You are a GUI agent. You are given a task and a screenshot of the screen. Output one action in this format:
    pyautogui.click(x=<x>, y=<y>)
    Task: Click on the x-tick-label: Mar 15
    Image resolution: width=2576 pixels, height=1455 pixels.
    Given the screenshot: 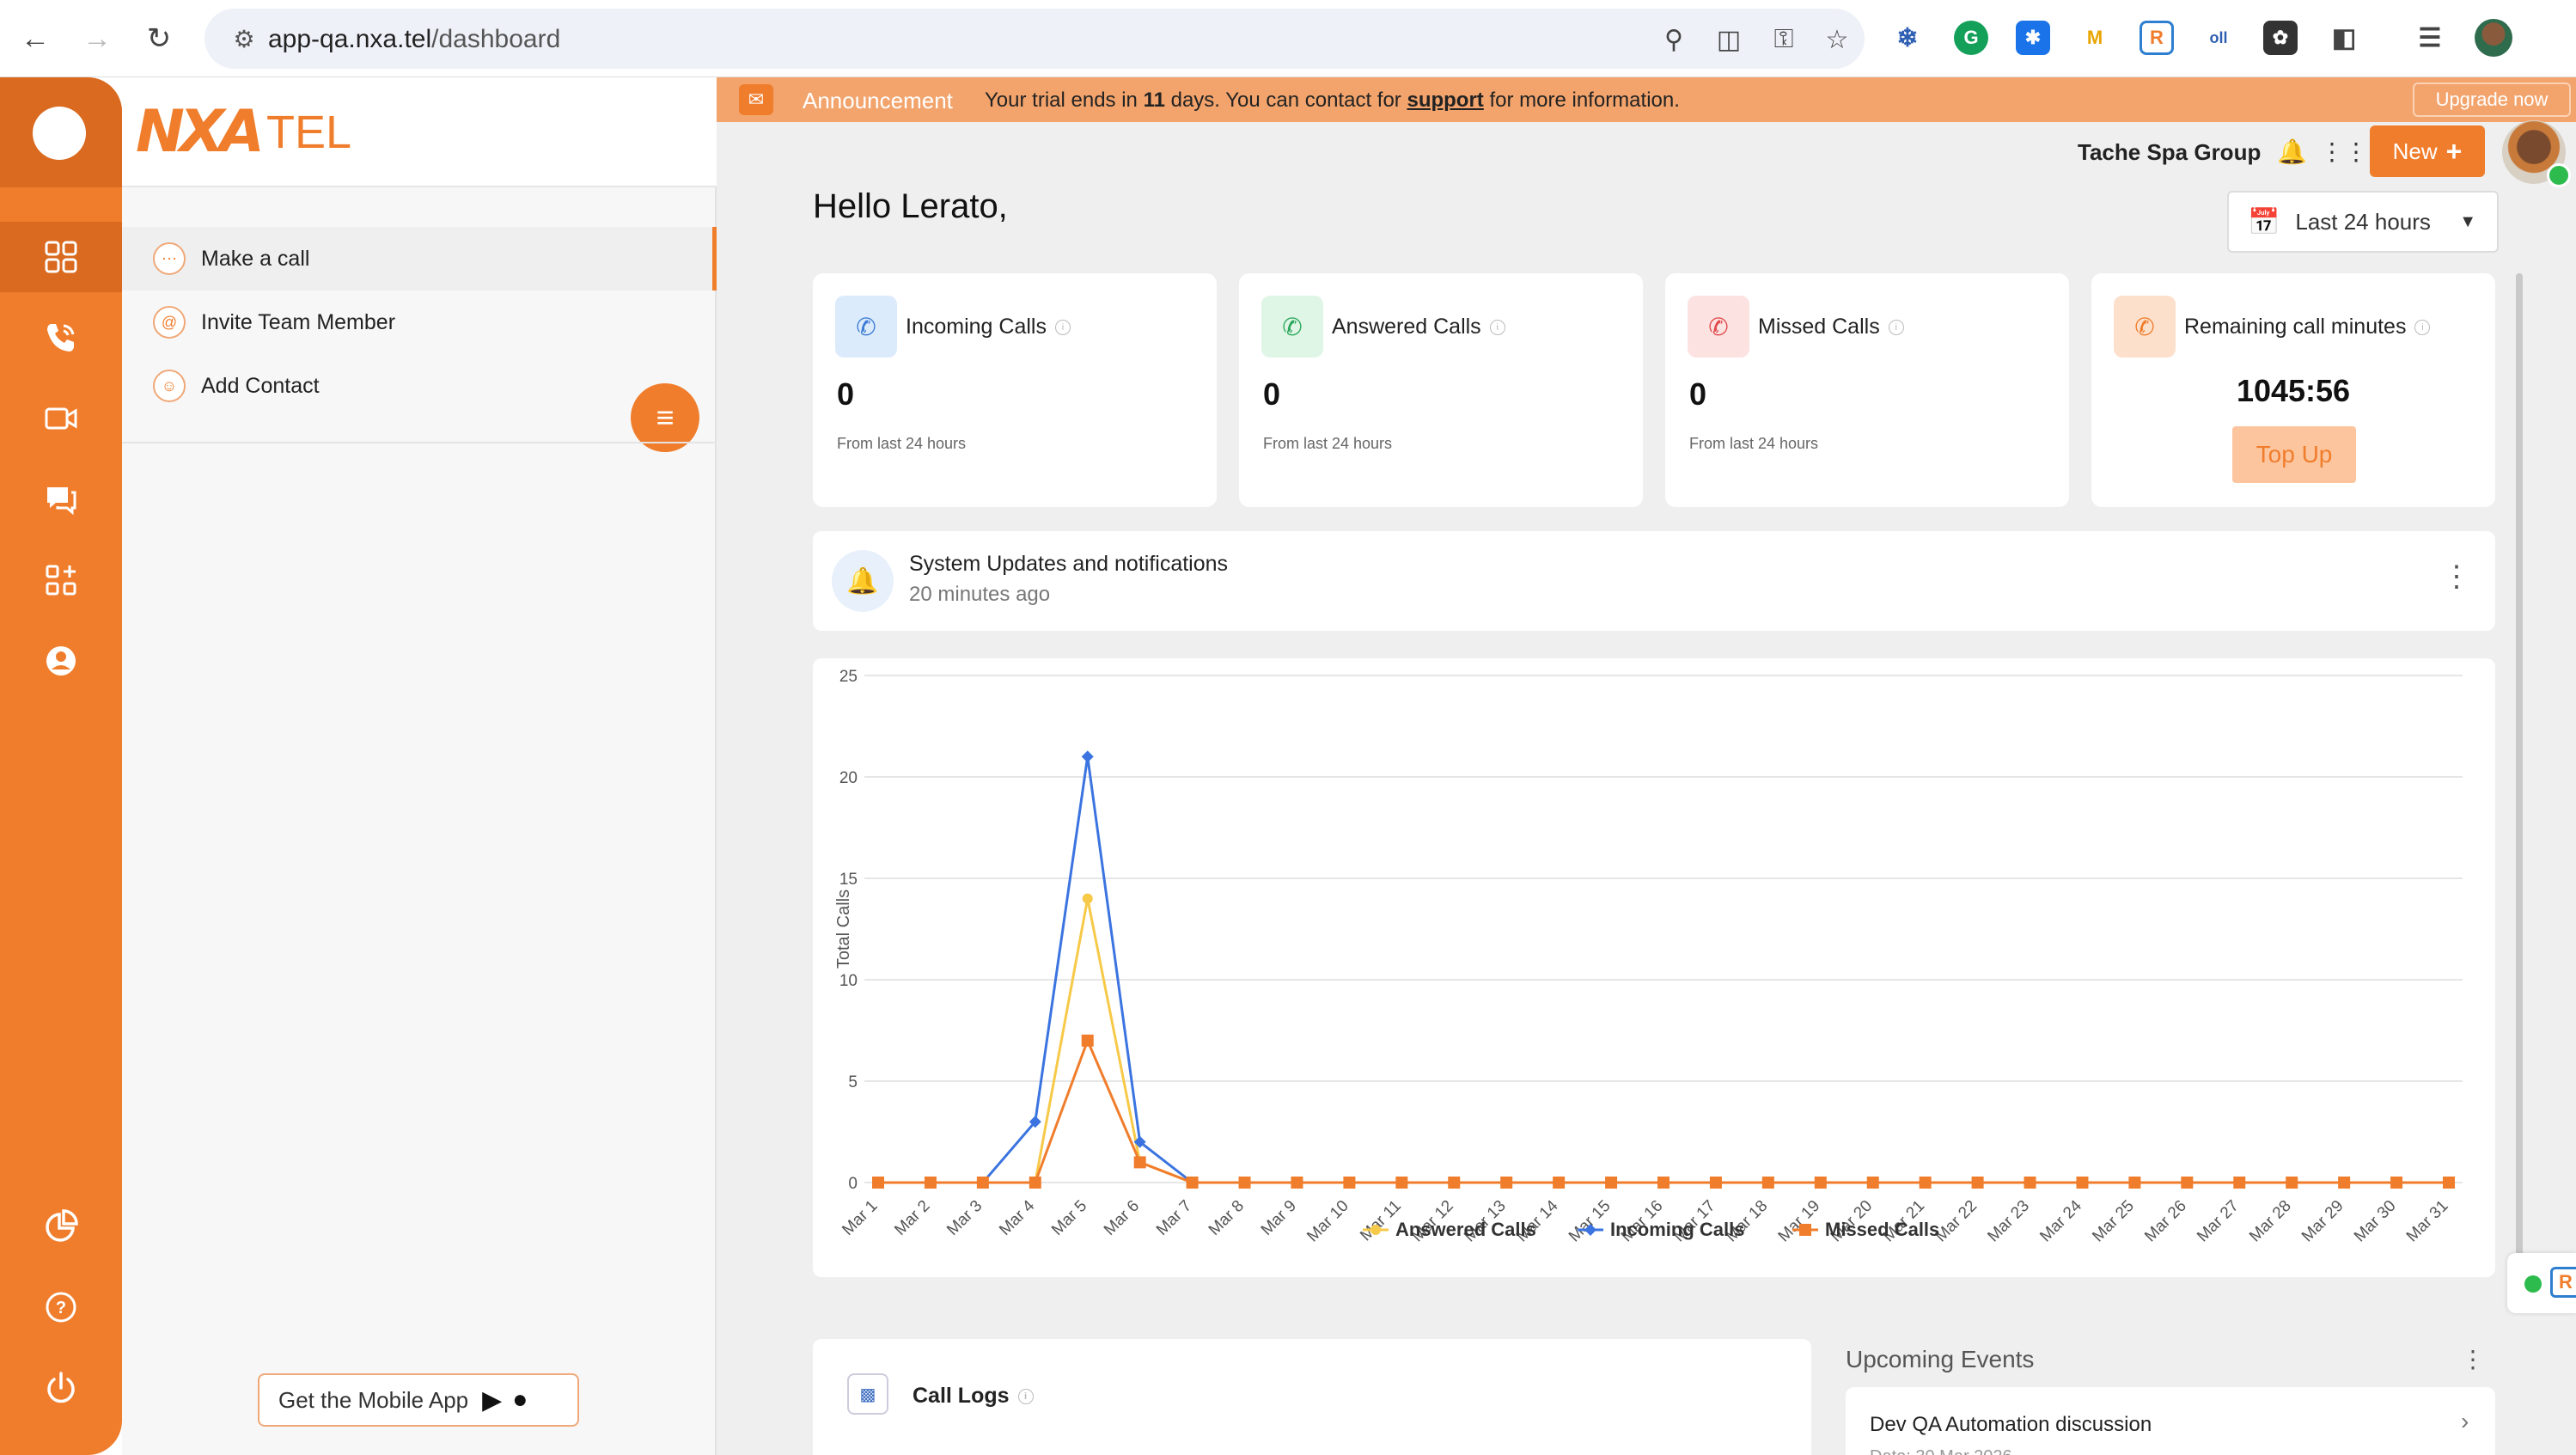 What is the action you would take?
    pyautogui.click(x=1590, y=1222)
    